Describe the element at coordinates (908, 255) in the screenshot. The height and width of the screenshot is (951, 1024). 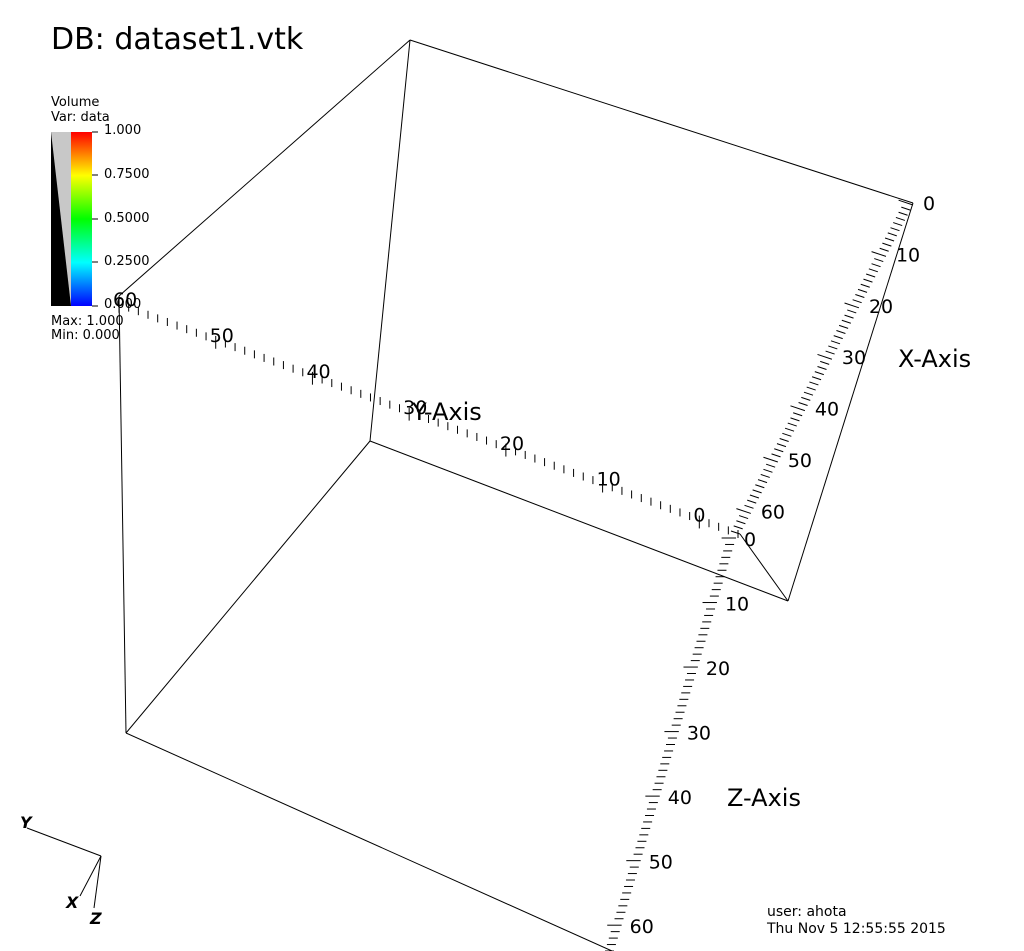
I see `x-axis-tick-label: 10` at that location.